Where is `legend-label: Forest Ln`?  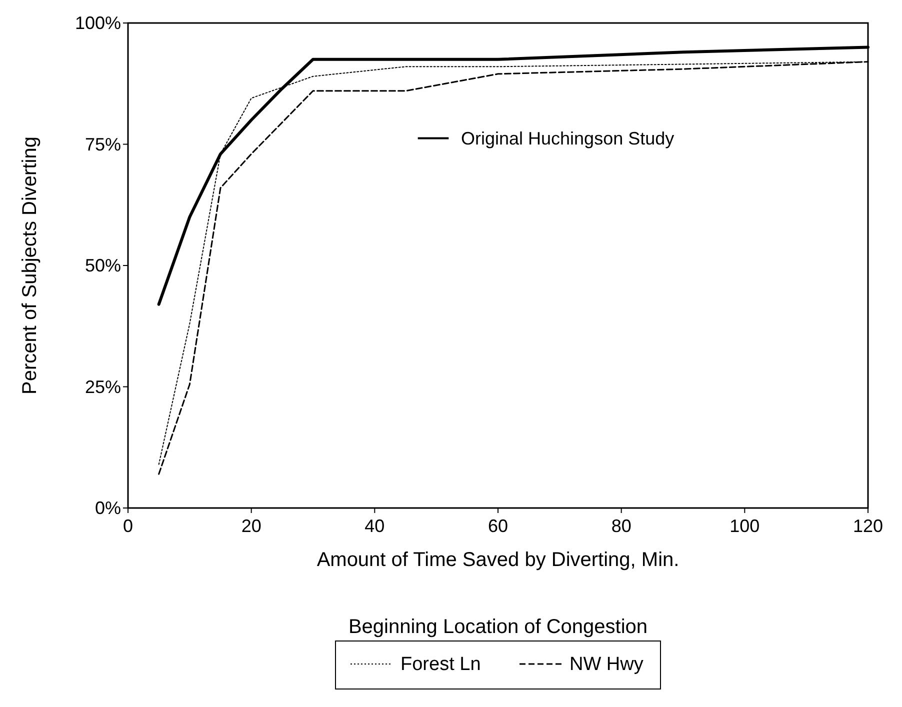
legend-label: Forest Ln is located at coordinates (440, 664).